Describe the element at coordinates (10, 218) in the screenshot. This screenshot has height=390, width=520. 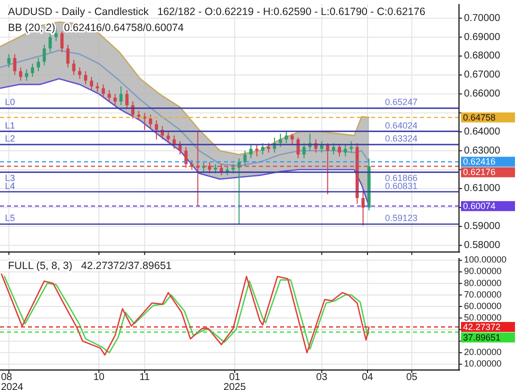
I see `ref-line-label: L5` at that location.